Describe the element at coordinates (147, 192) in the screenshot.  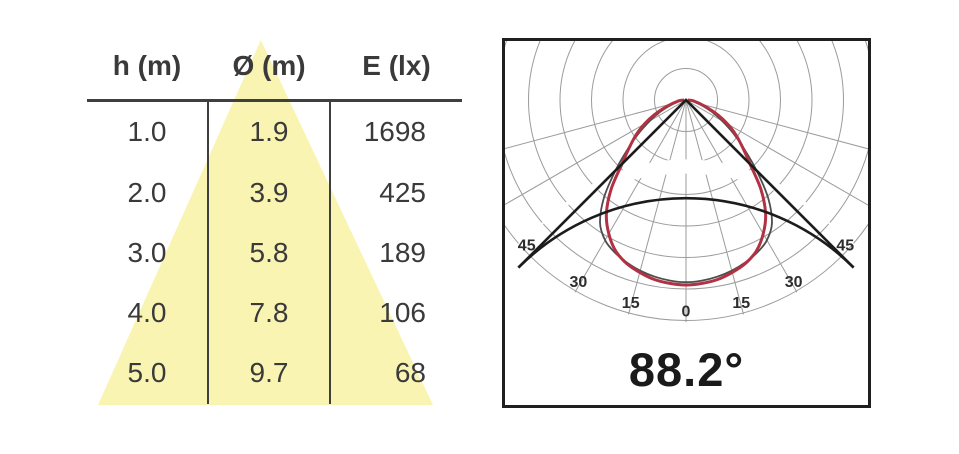
I see `table-cell-height: 2.0` at that location.